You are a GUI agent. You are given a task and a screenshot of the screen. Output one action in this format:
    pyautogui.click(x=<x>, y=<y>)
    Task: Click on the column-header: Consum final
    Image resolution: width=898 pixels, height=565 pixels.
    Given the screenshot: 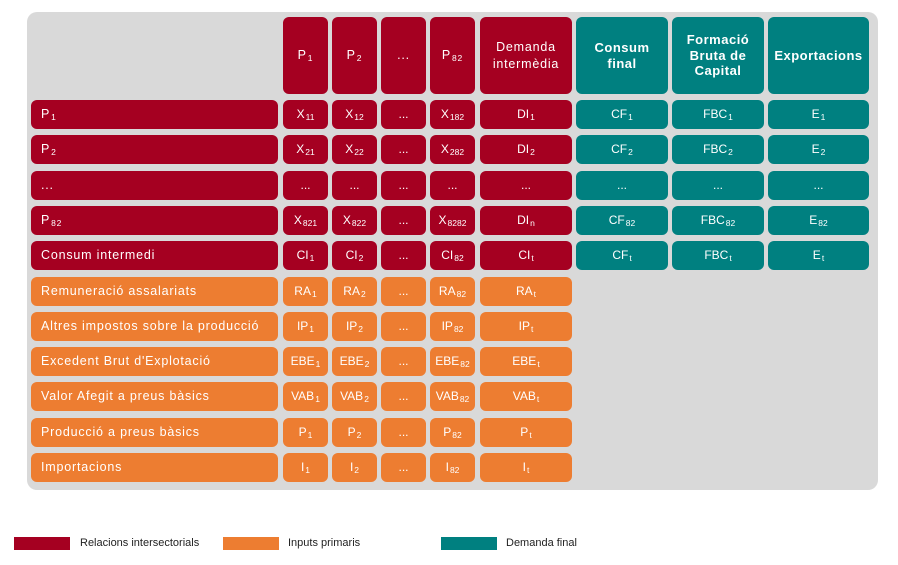 What is the action you would take?
    pyautogui.click(x=622, y=55)
    